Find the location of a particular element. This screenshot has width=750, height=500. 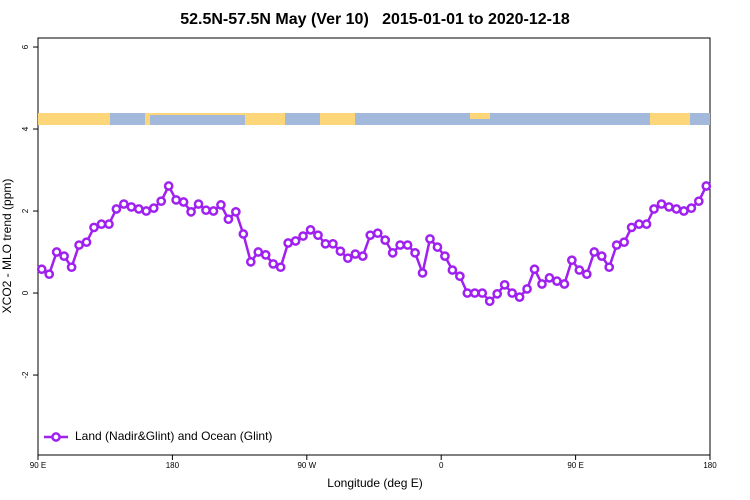

map-band is located at coordinates (374, 119).